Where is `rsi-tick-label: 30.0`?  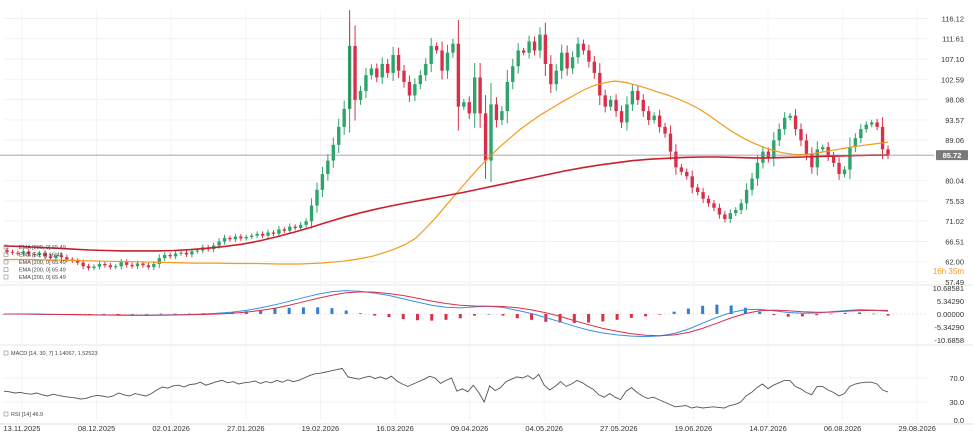 rsi-tick-label: 30.0 is located at coordinates (956, 402).